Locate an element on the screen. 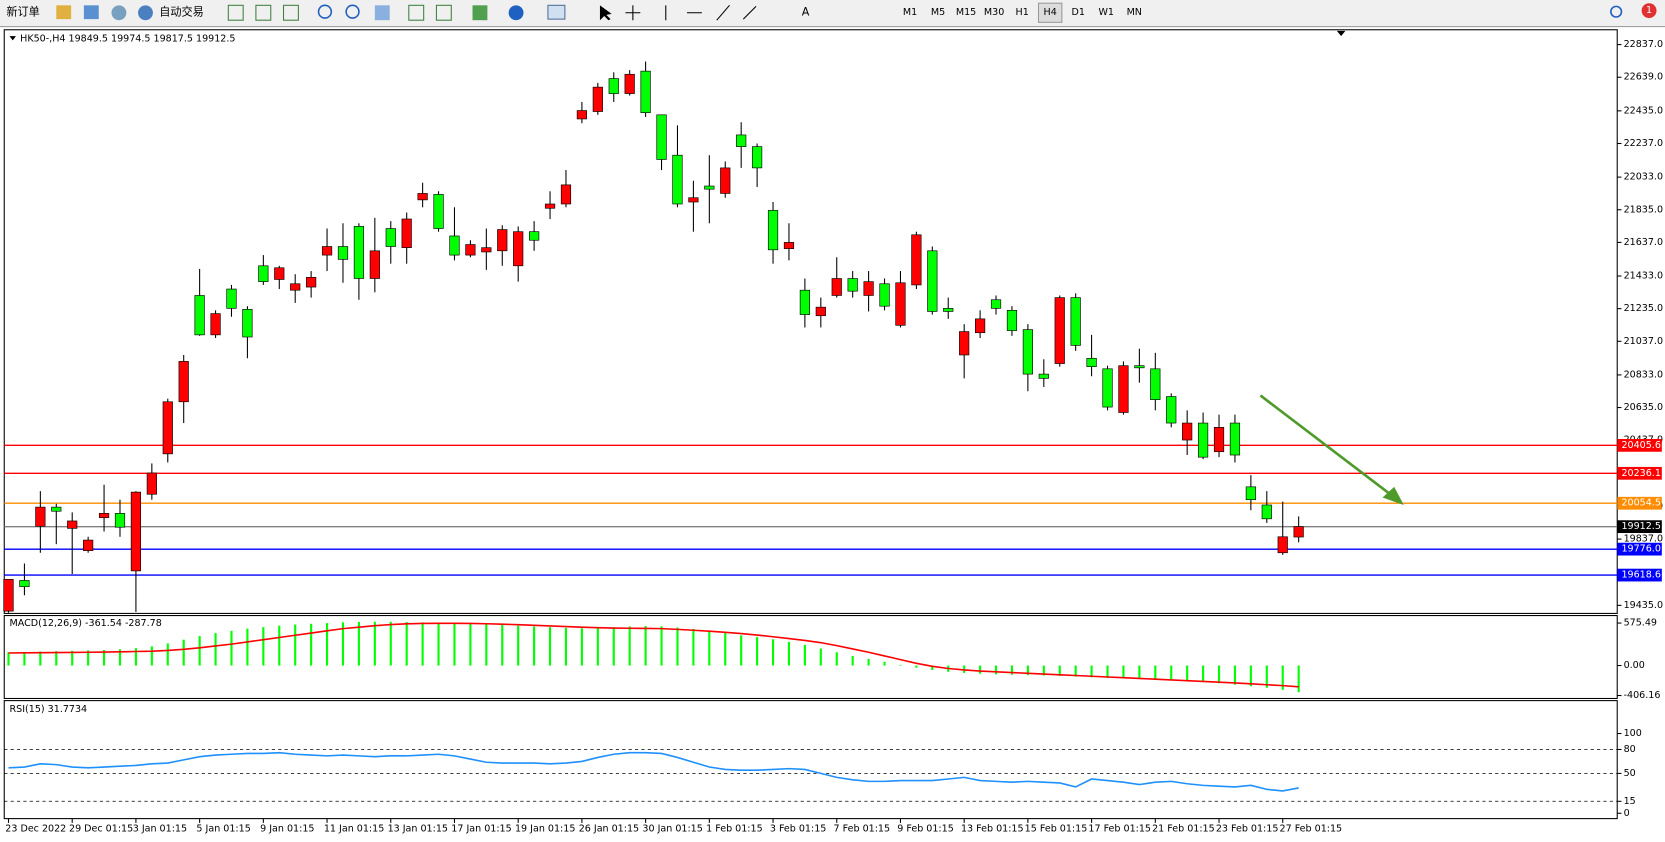  y-tick-label: 22237.0 is located at coordinates (1643, 143).